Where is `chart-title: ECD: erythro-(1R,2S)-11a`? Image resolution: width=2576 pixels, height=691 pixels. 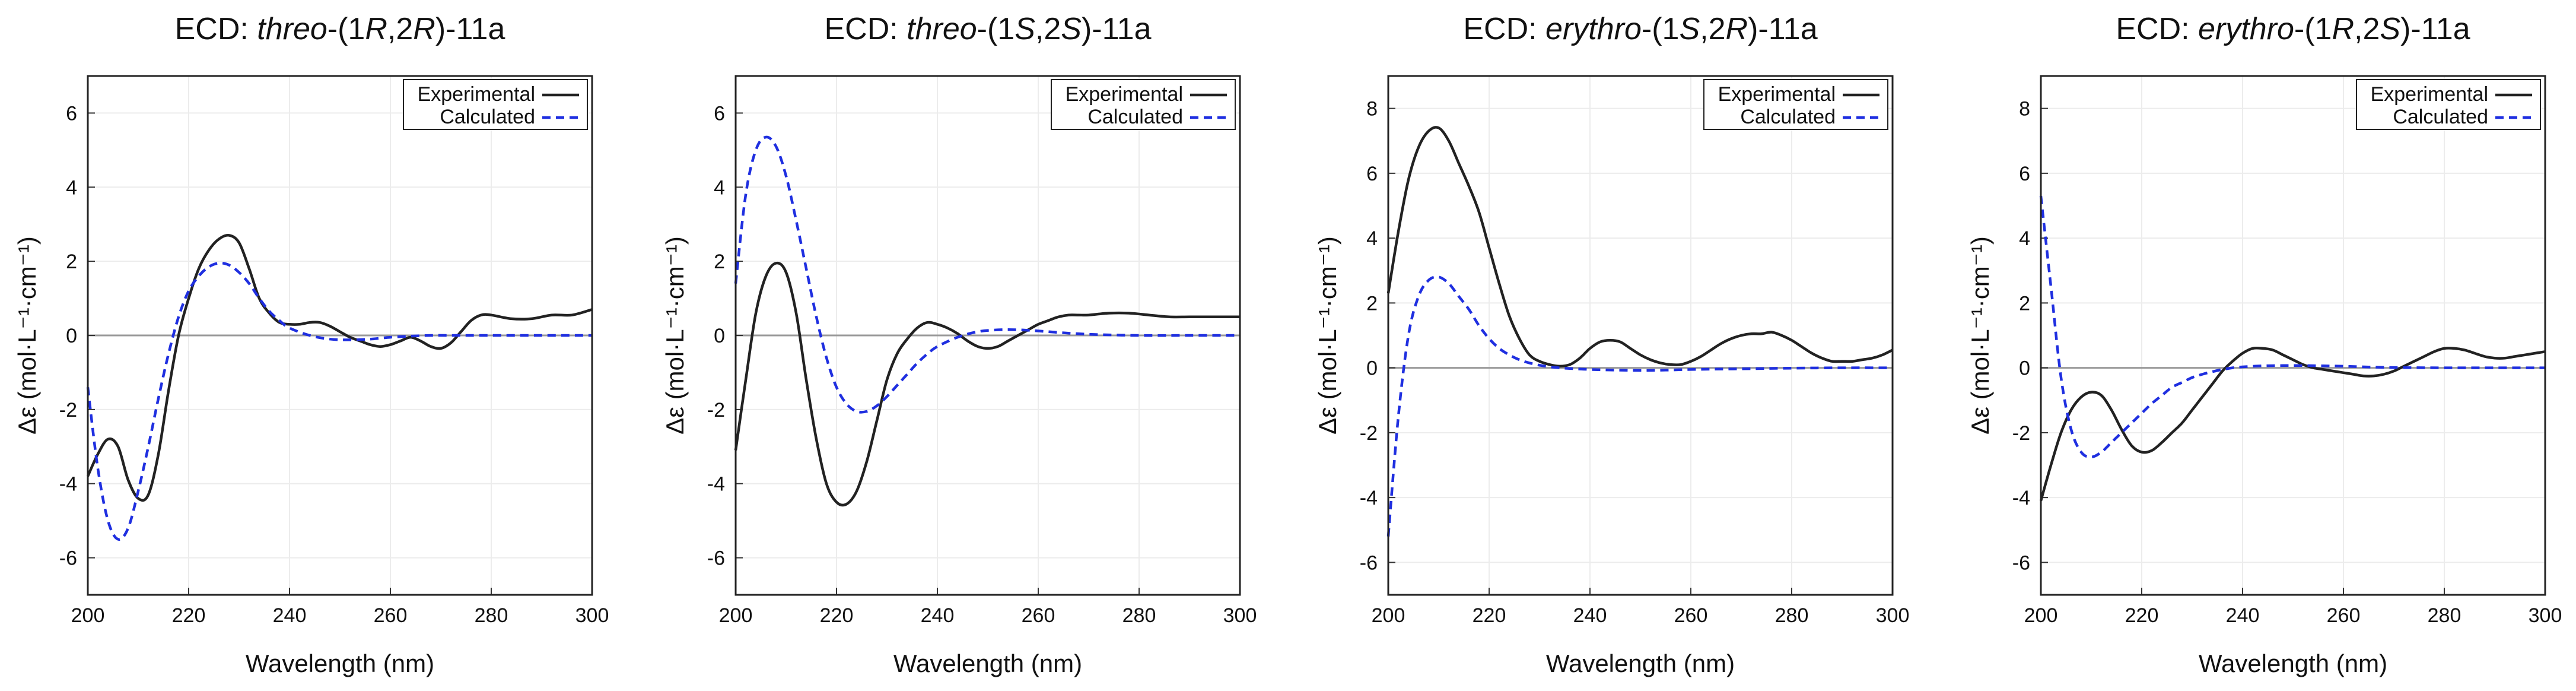
chart-title: ECD: erythro-(1R,2S)-11a is located at coordinates (2293, 29).